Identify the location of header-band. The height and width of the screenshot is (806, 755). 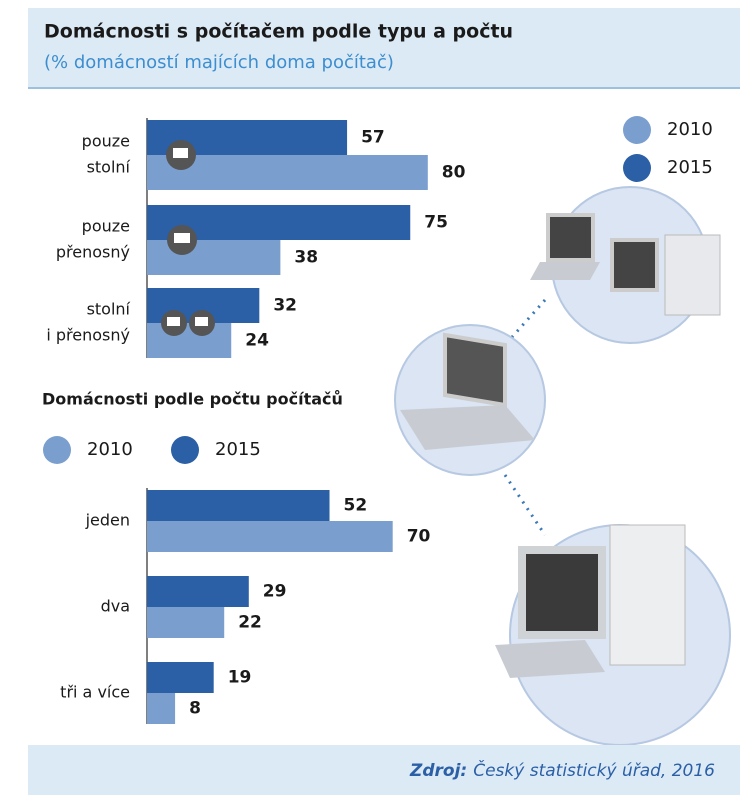
(384, 48).